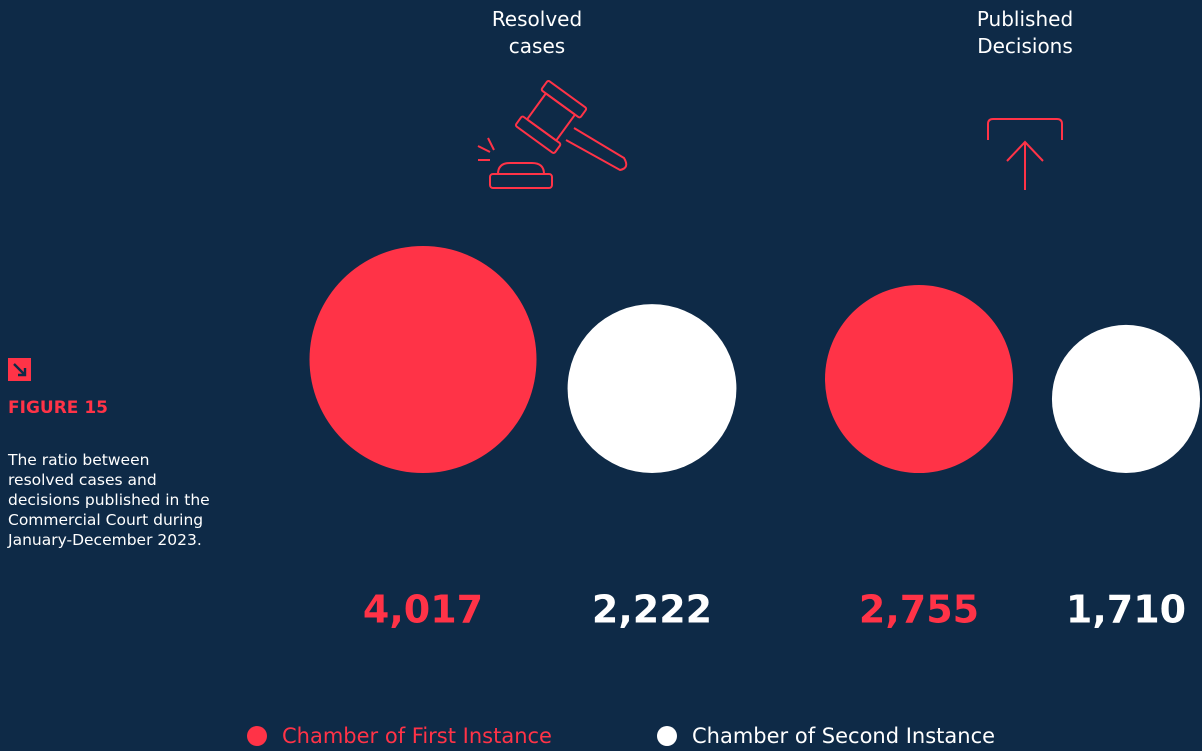 The height and width of the screenshot is (751, 1202). I want to click on legend-label: Chamber of Second Instance, so click(843, 736).